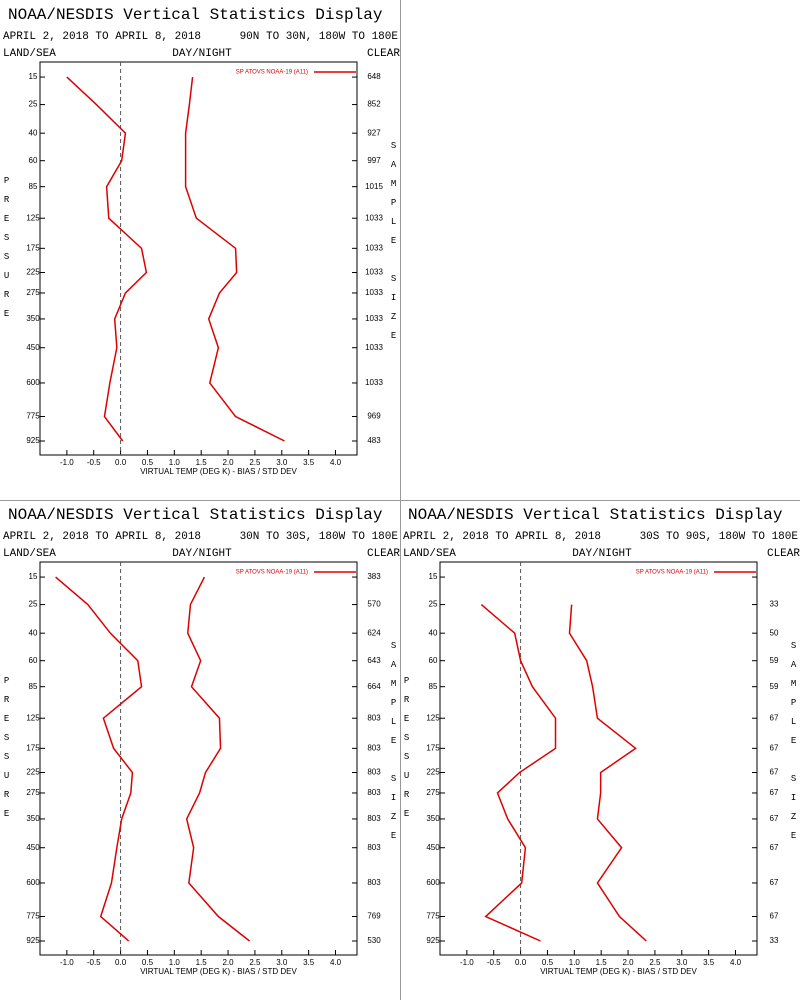 This screenshot has width=800, height=1000. What do you see at coordinates (719, 537) in the screenshot?
I see `region: 30S TO 90S, 180W TO 180E` at bounding box center [719, 537].